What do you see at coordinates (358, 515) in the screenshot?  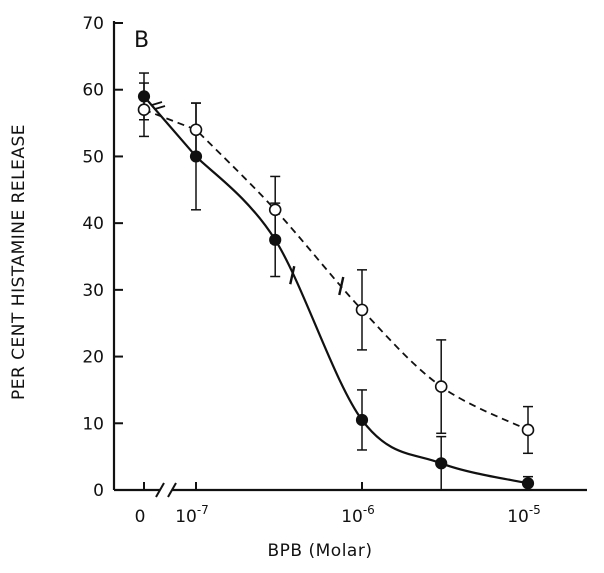 I see `x-tick-label: 10⁻⁶` at bounding box center [358, 515].